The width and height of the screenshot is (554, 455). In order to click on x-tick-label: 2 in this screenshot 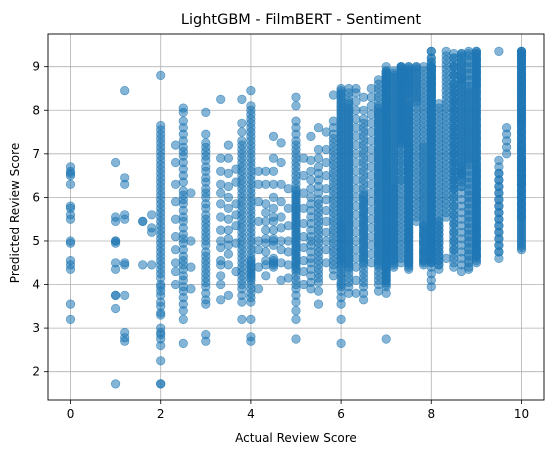, I will do `click(161, 414)`.